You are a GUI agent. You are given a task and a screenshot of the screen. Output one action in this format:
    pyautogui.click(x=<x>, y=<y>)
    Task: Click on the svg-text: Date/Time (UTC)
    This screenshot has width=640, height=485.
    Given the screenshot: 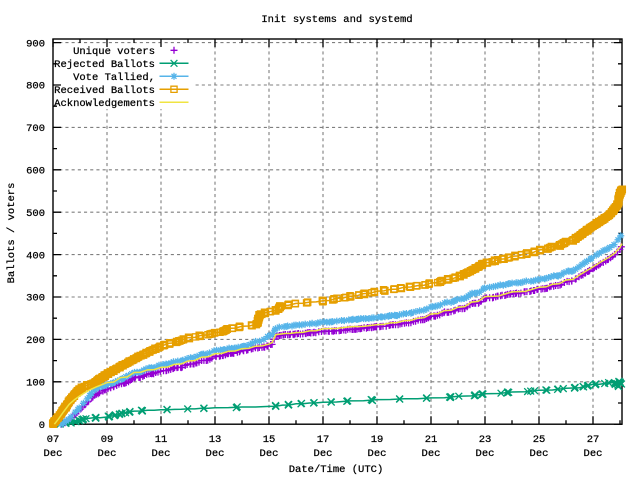 What is the action you would take?
    pyautogui.click(x=336, y=470)
    